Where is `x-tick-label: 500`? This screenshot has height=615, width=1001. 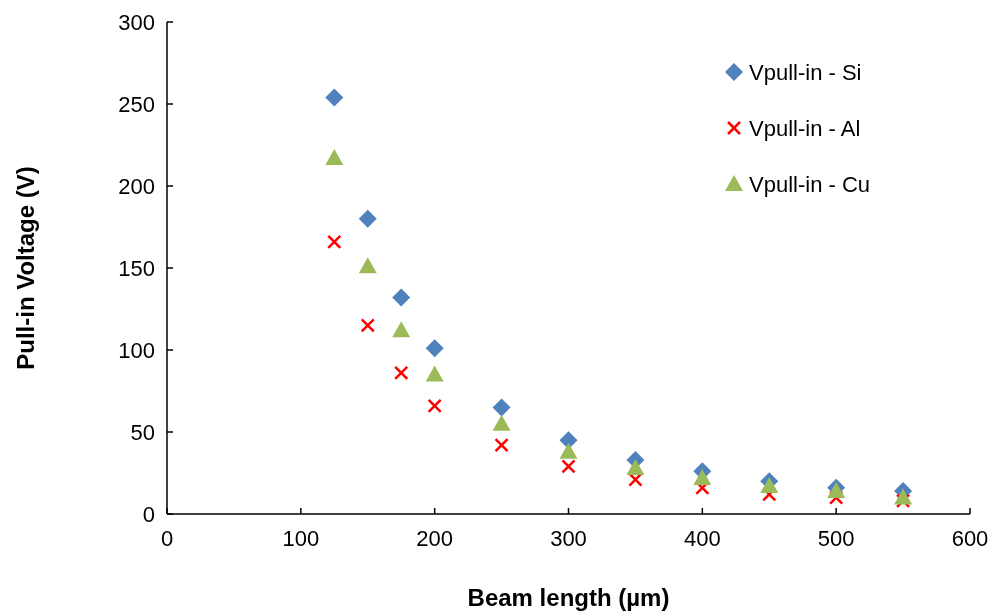 x-tick-label: 500 is located at coordinates (836, 538).